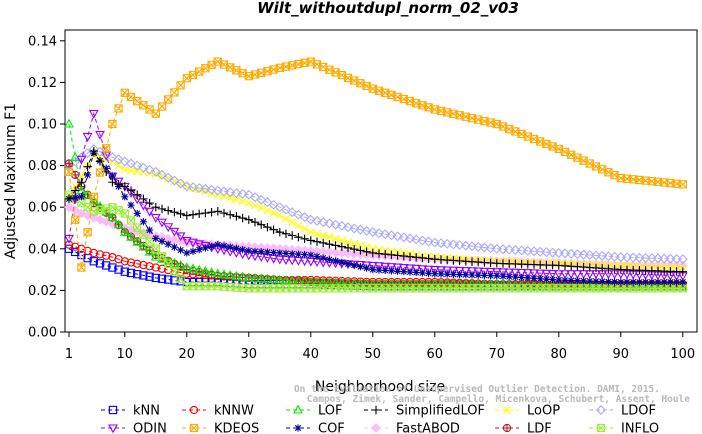 Image resolution: width=702 pixels, height=434 pixels. I want to click on point-ldf-cross, so click(69, 163).